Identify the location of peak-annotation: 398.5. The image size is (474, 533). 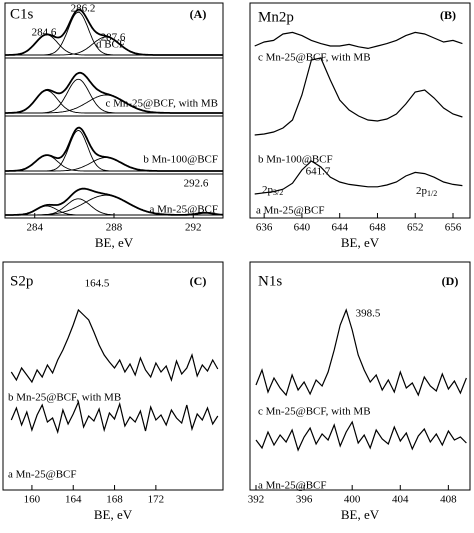
(368, 314).